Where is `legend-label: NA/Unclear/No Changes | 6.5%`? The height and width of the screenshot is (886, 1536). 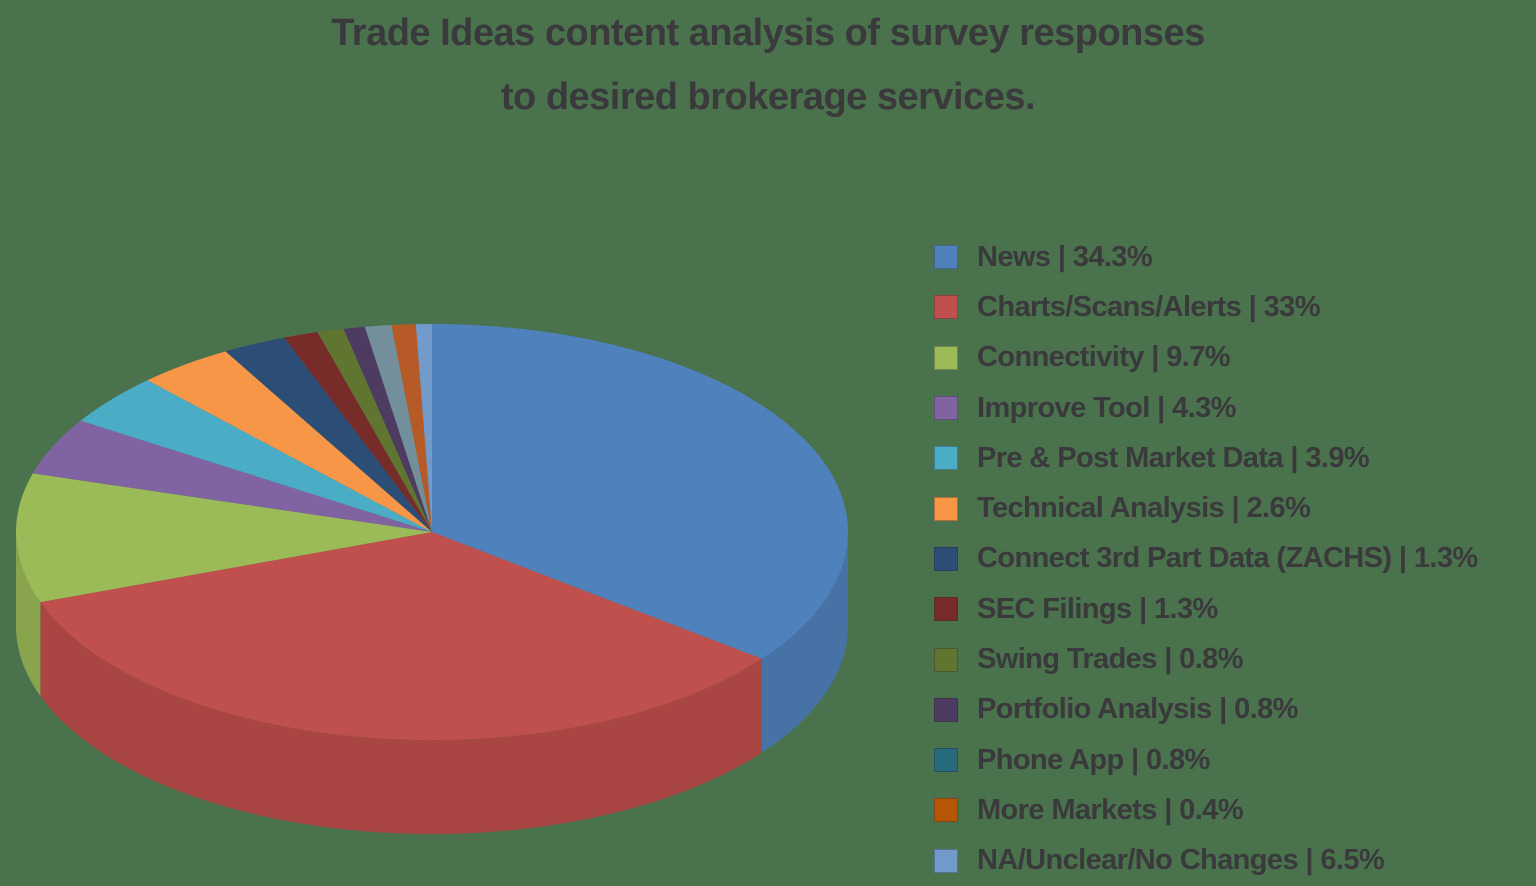
legend-label: NA/Unclear/No Changes | 6.5% is located at coordinates (1181, 860).